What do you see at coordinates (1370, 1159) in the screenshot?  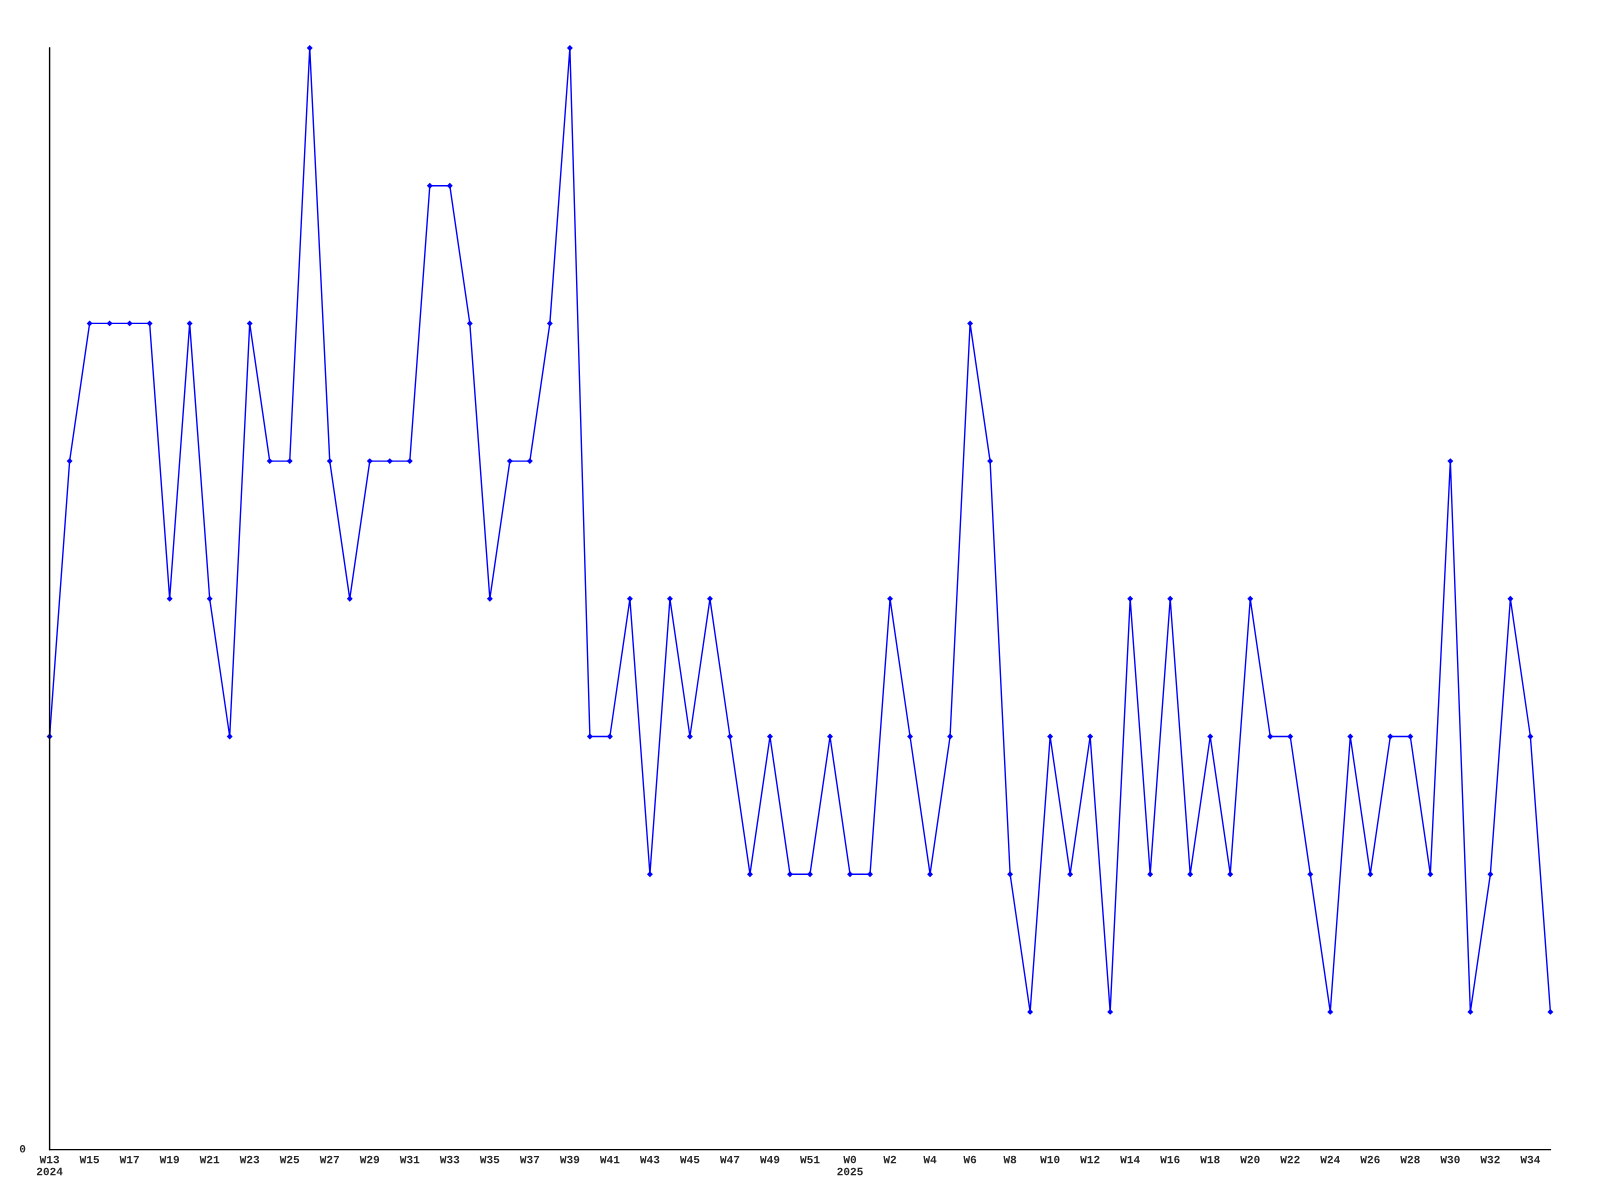 I see `x-tick-label: W26` at bounding box center [1370, 1159].